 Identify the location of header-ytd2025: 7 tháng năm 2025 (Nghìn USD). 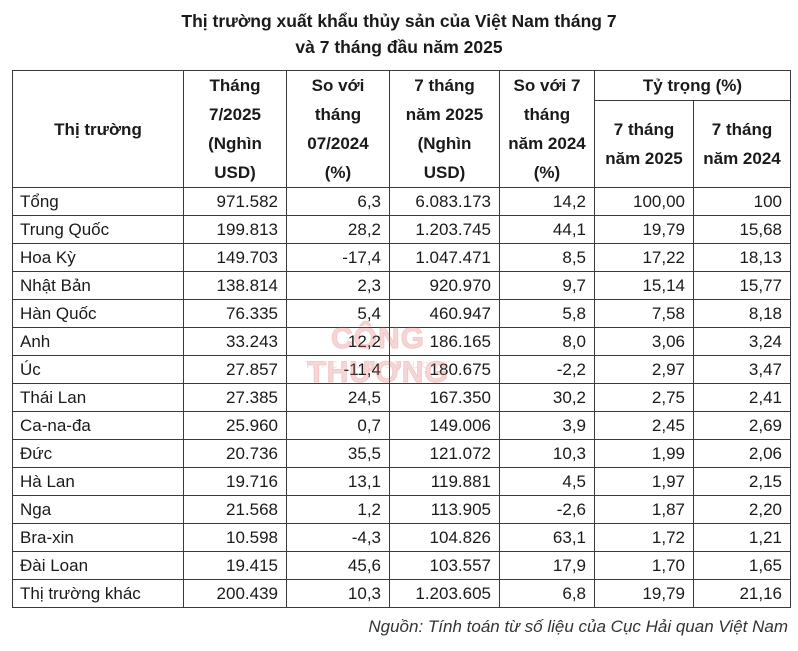
(444, 129).